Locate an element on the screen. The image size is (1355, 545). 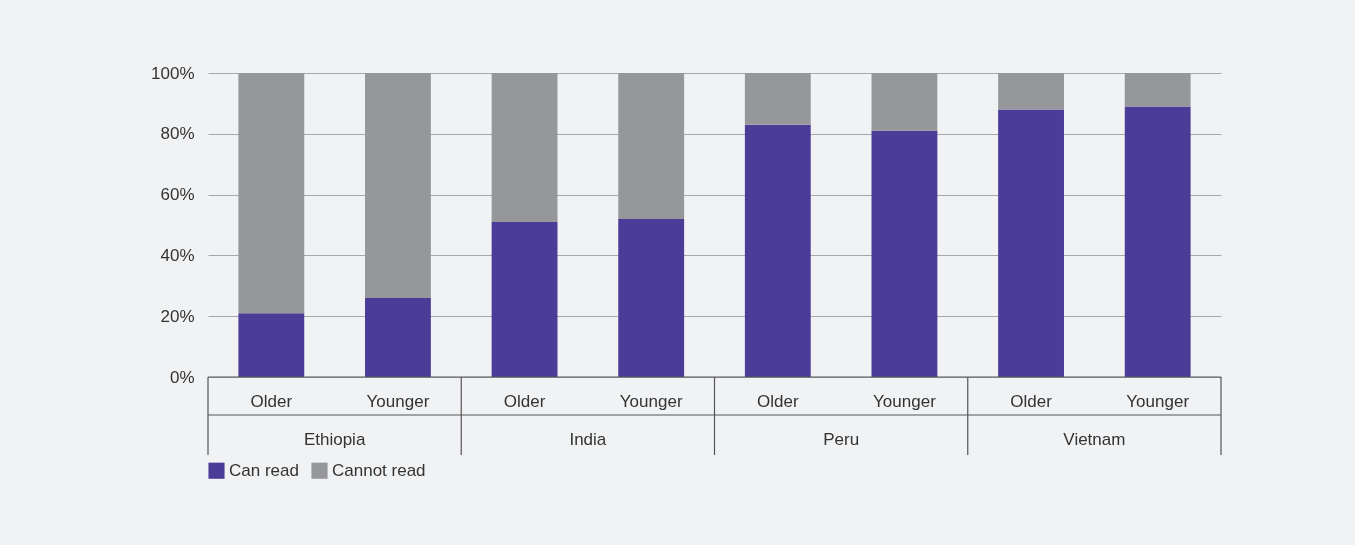
y-tick-label: 20% is located at coordinates (177, 316).